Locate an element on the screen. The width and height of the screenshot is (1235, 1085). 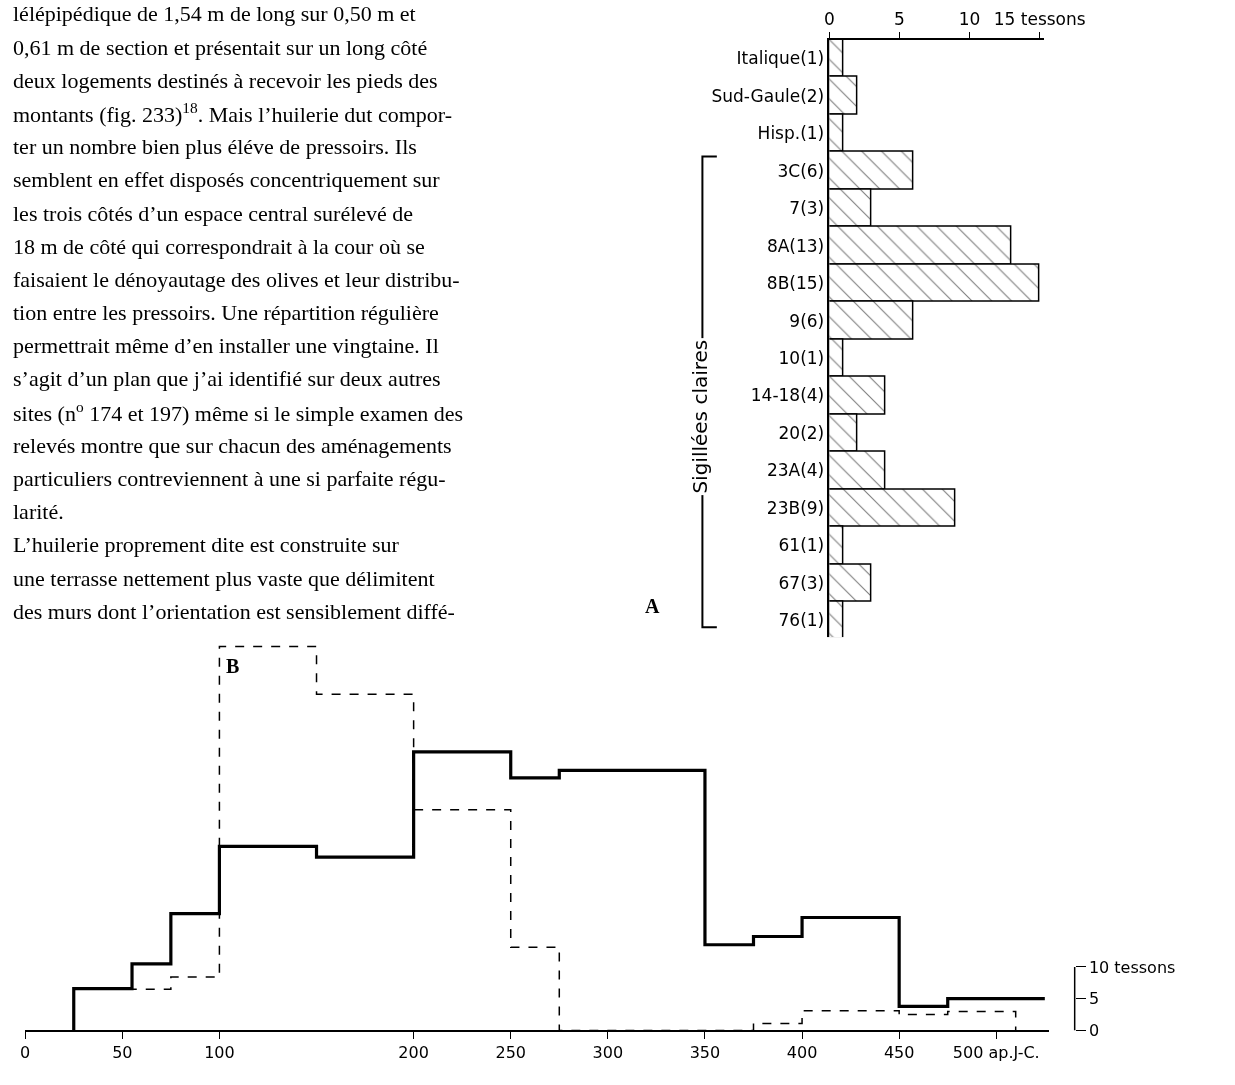
text: 0,61 m de section et présentait sur un long côté is located at coordinates (220, 47).